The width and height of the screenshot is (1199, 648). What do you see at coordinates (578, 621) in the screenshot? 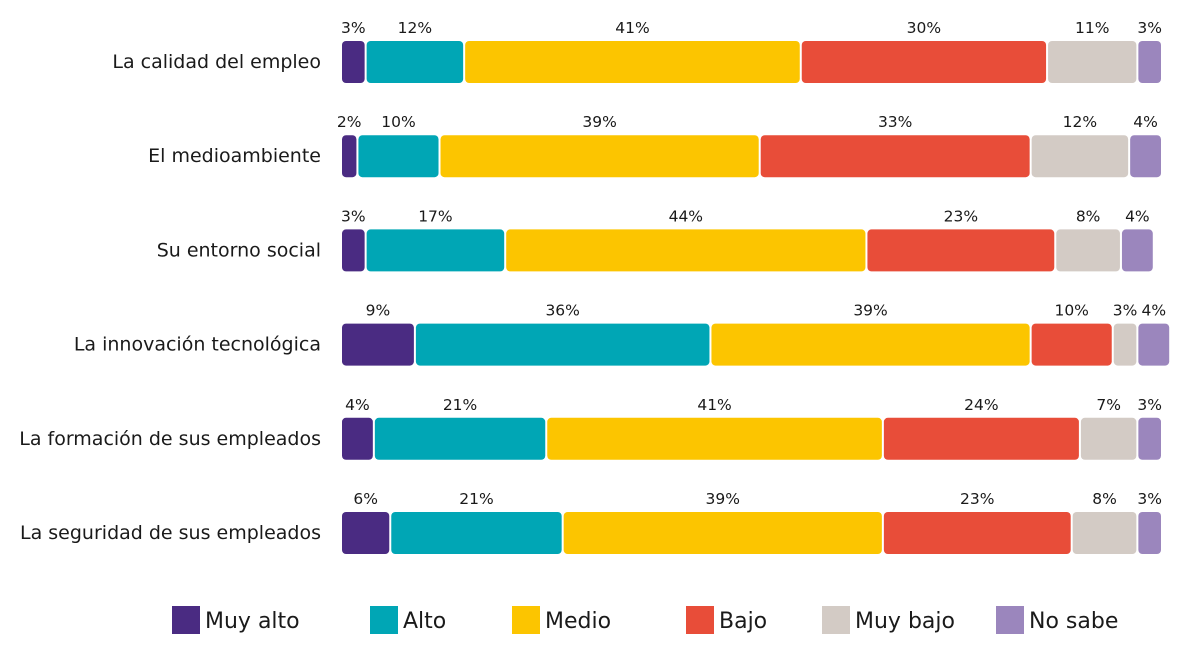
I see `legend-label: Medio` at bounding box center [578, 621].